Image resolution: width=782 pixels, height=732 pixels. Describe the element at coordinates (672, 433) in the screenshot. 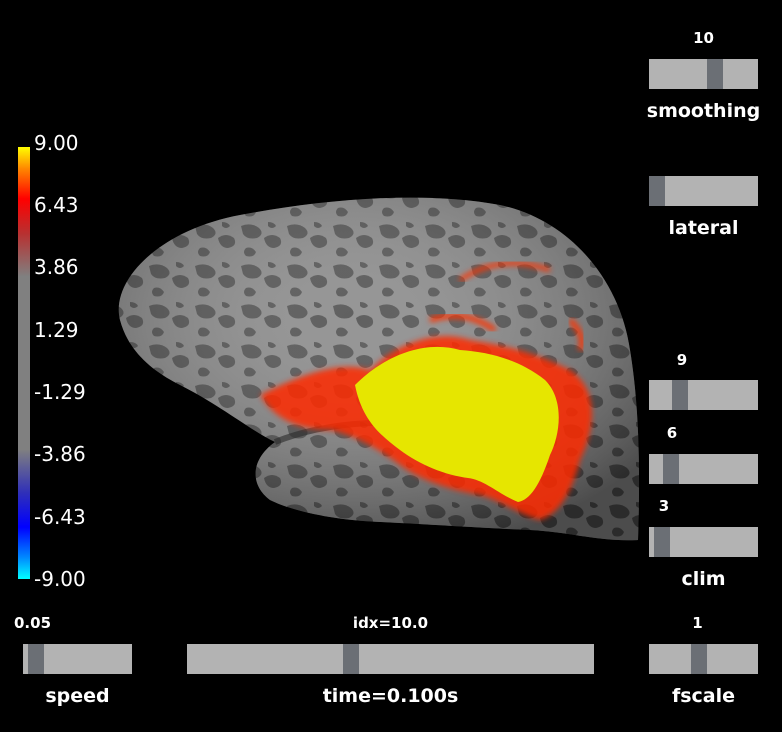

I see `clim-mid-value: 6` at that location.